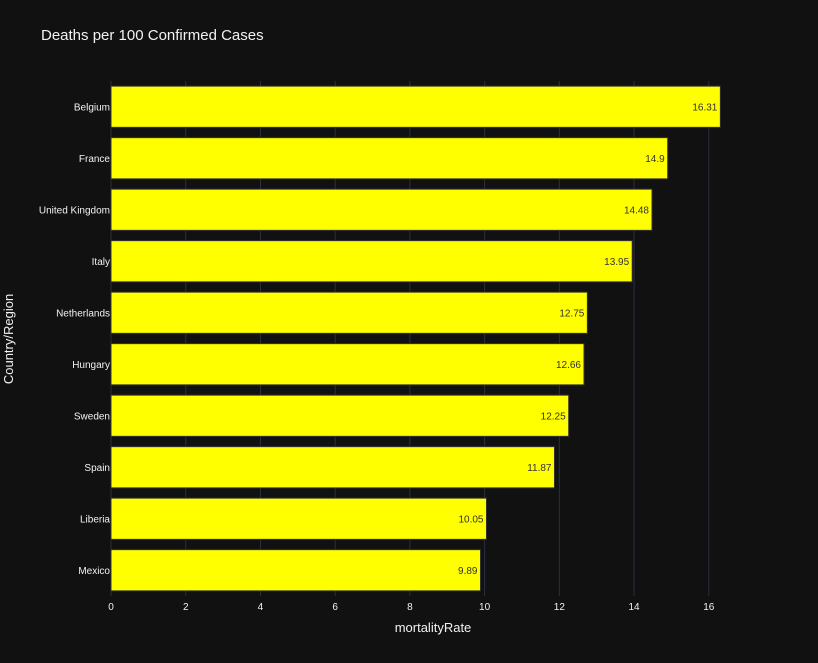  I want to click on y-category-label: Italy, so click(101, 262).